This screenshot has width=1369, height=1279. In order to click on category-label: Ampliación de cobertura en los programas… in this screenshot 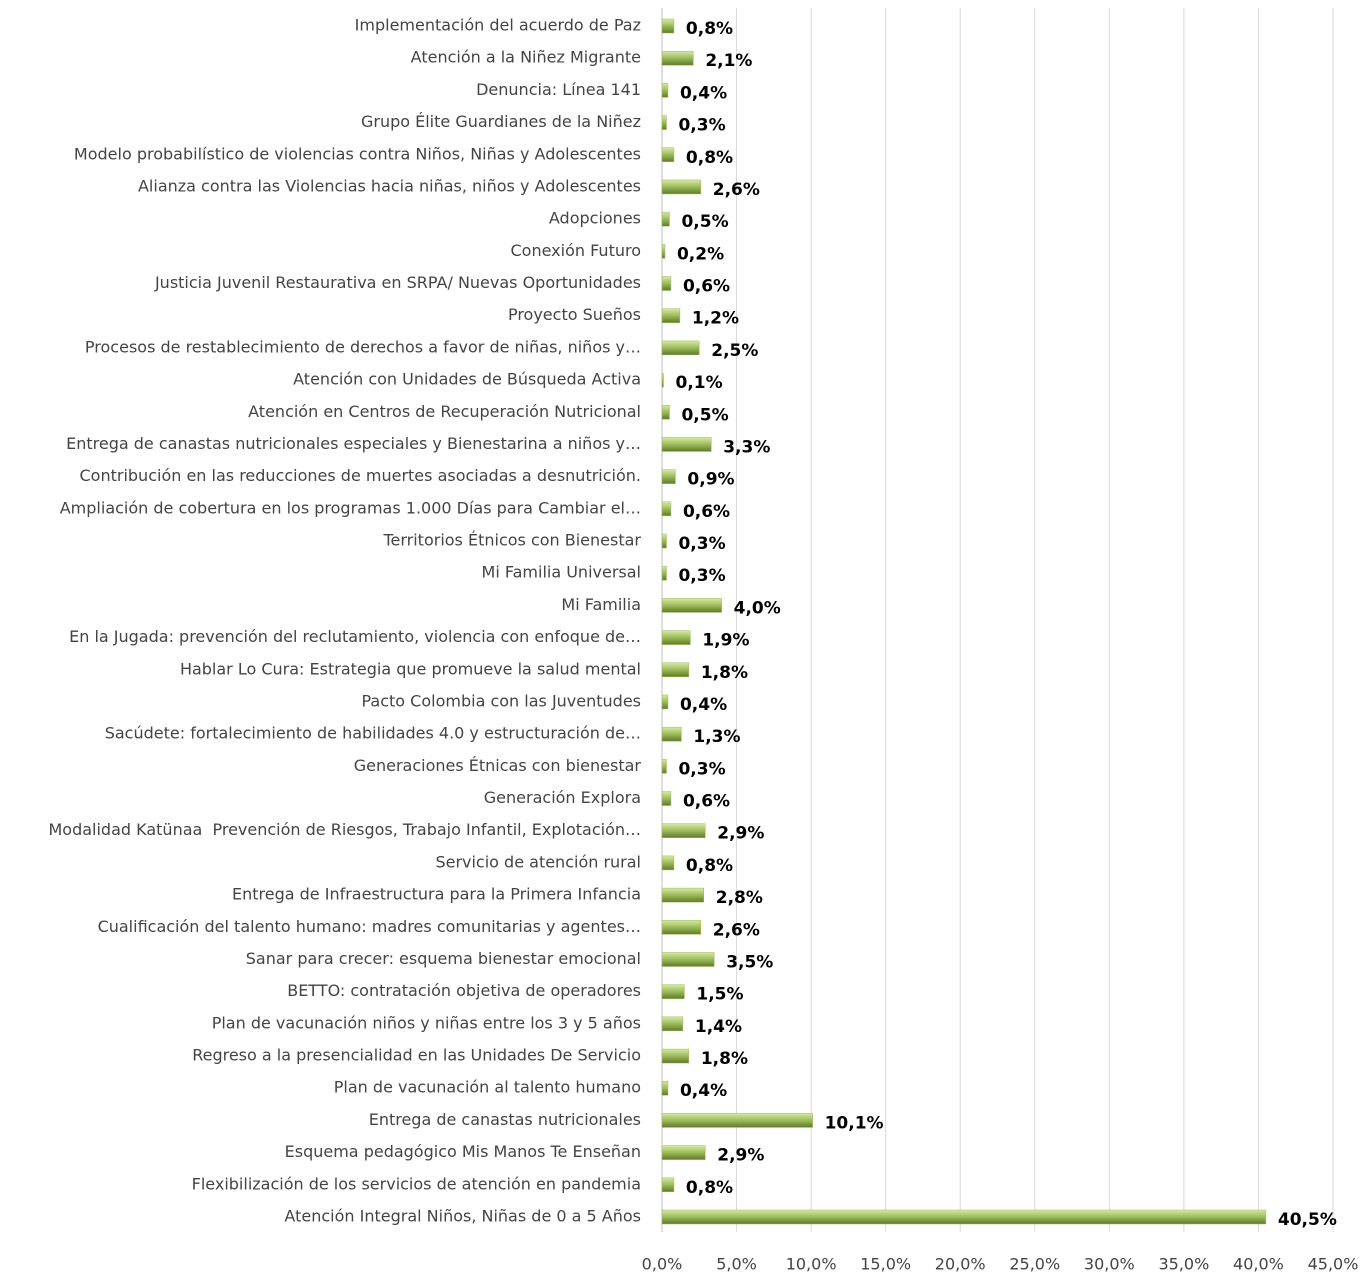, I will do `click(350, 507)`.